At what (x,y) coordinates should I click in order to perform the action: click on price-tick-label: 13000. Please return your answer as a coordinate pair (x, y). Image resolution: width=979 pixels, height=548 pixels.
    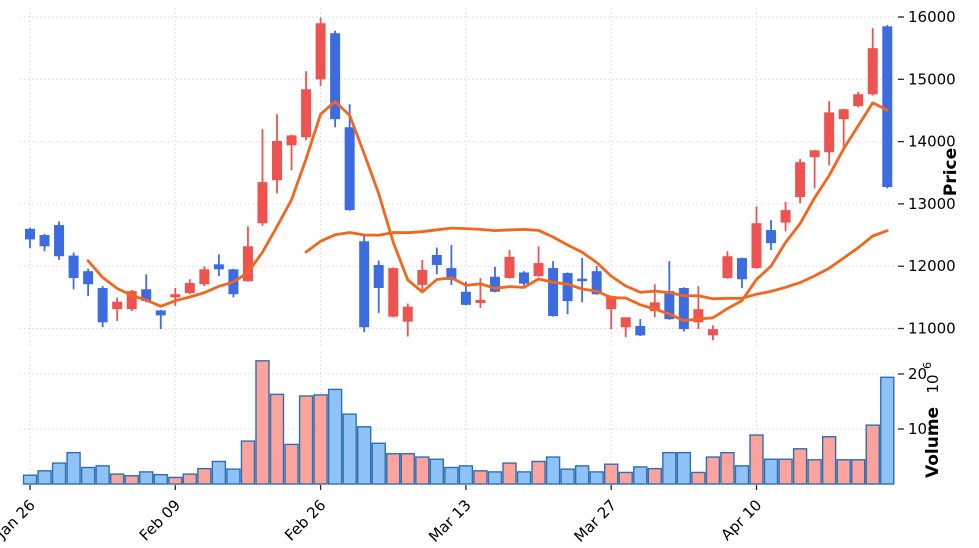
    Looking at the image, I should click on (932, 204).